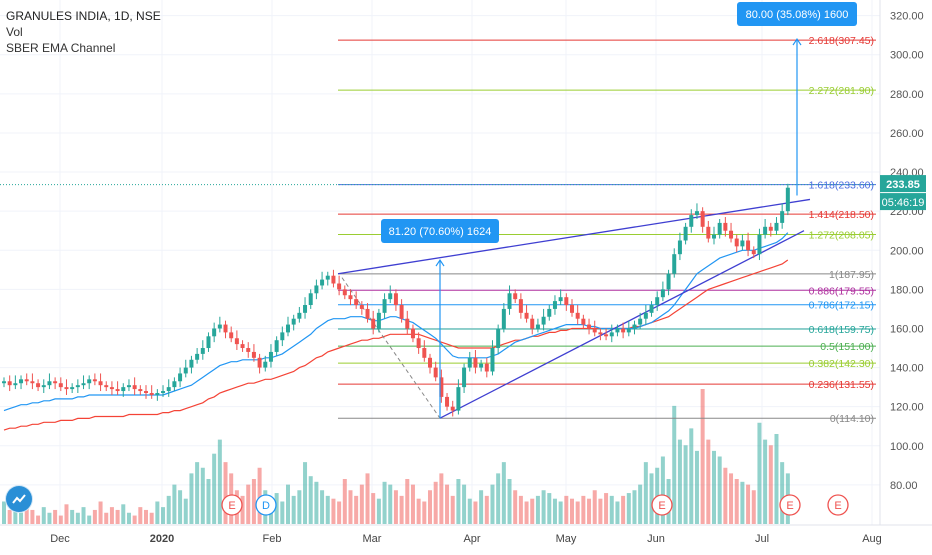 The height and width of the screenshot is (555, 932). What do you see at coordinates (907, 56) in the screenshot?
I see `price-tick-label: 300.00` at bounding box center [907, 56].